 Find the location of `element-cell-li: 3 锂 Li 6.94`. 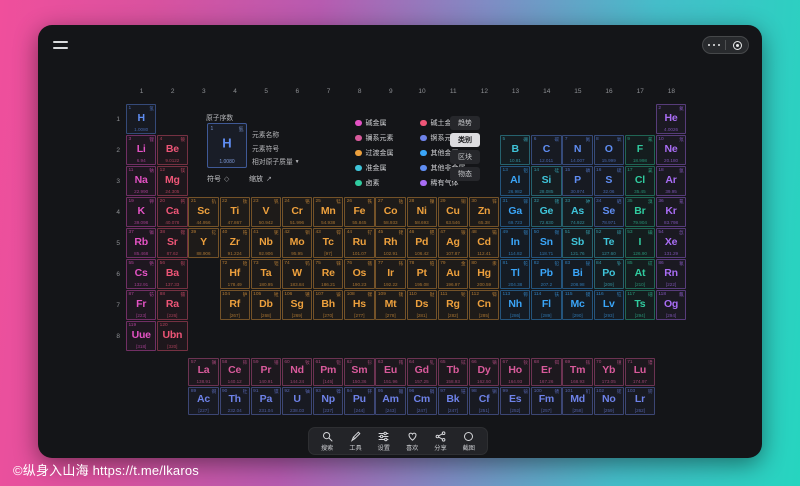

element-cell-li: 3 锂 Li 6.94 is located at coordinates (141, 150).